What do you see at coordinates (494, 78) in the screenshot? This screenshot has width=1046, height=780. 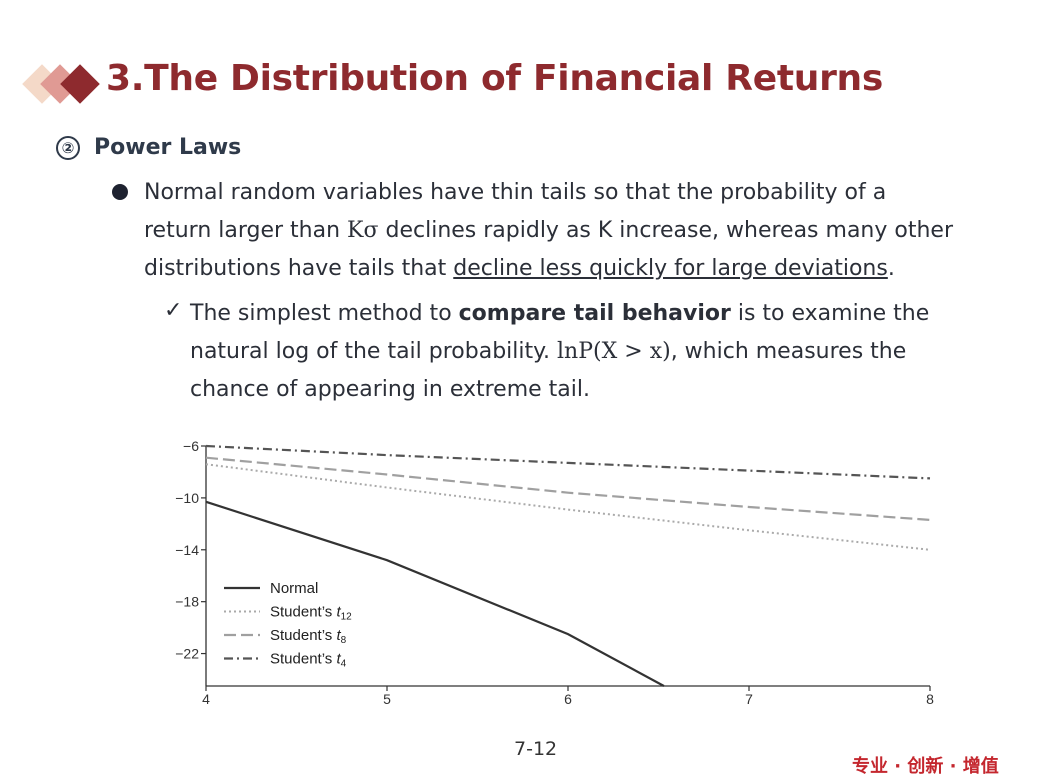 I see `slide-title: 3.The Distribution of Financial Returns` at bounding box center [494, 78].